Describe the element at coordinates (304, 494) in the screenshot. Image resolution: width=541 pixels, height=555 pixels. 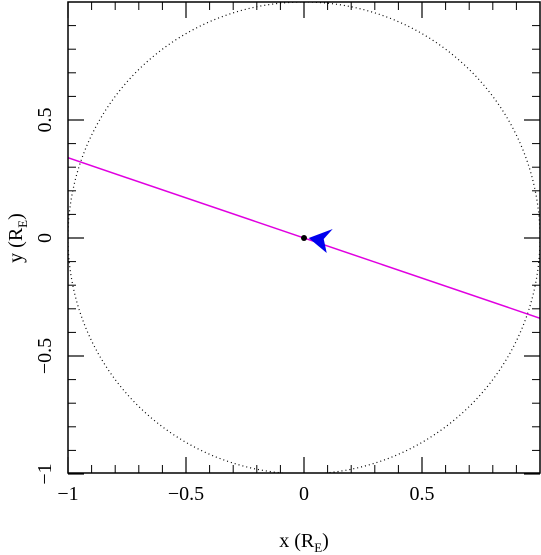
I see `x-tick-label: 0` at that location.